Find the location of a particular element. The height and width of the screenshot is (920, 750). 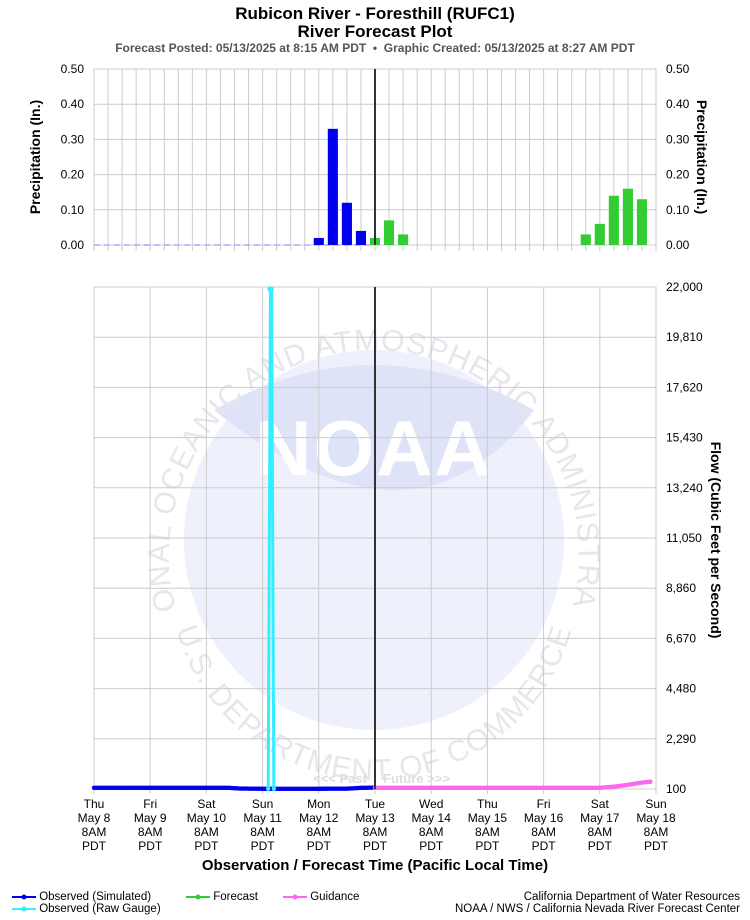

raw-gauge-peak-point is located at coordinates (270, 289).